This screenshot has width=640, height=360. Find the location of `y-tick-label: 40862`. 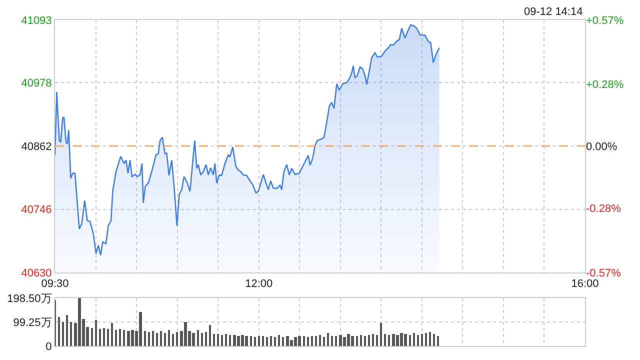

y-tick-label: 40862 is located at coordinates (36, 146).